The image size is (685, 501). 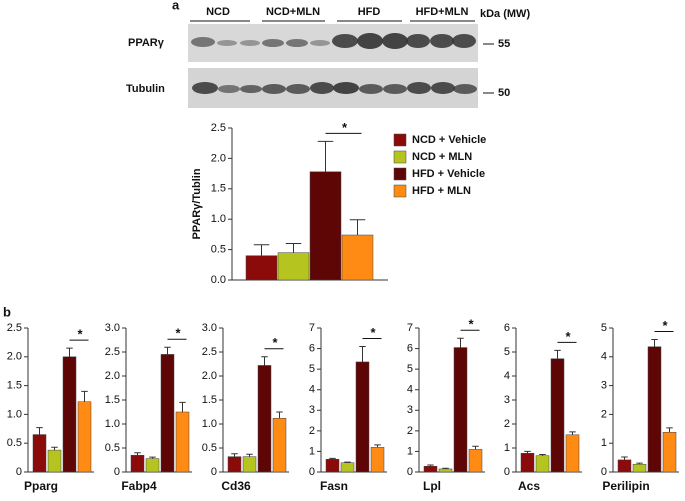 I want to click on group-label: NCD+MLN, so click(x=293, y=12).